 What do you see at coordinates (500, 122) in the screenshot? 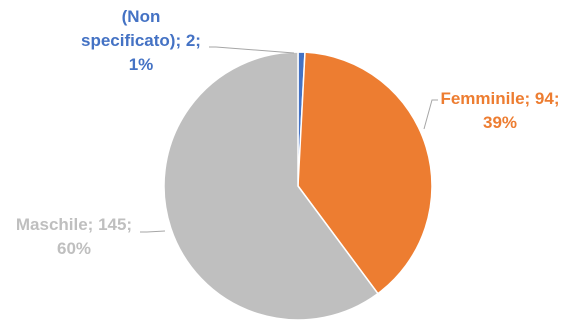
I see `data-label-line: 39%` at bounding box center [500, 122].